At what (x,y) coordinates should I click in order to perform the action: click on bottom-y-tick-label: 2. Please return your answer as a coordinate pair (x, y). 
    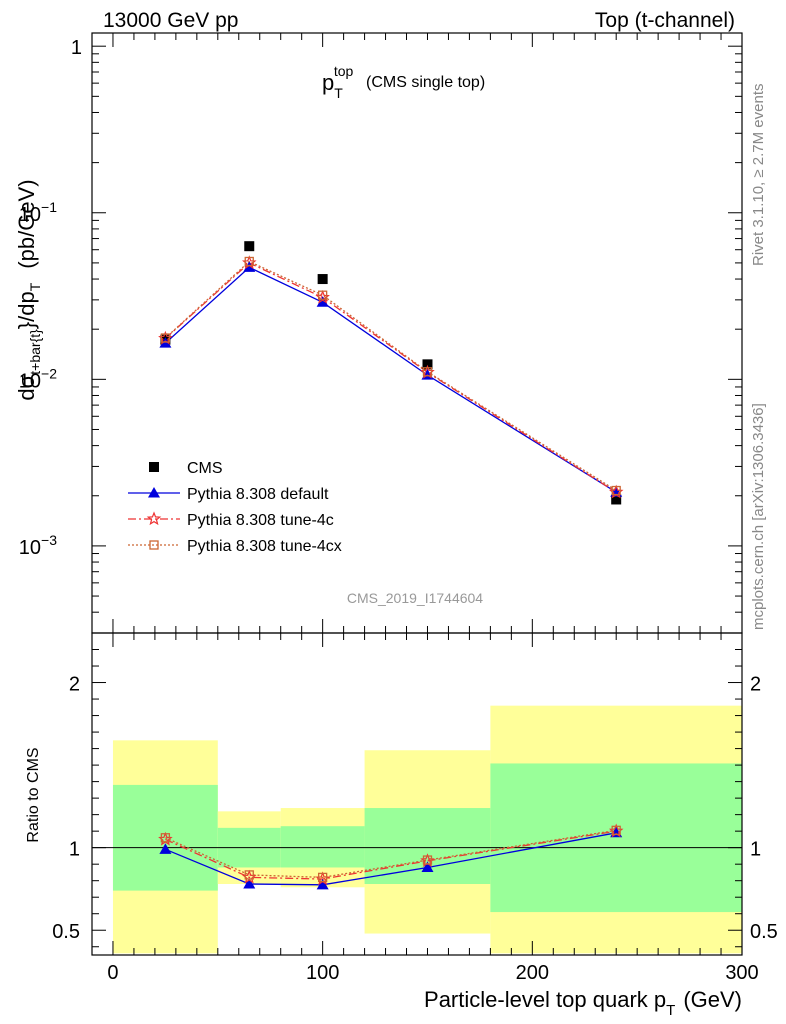
    Looking at the image, I should click on (74, 685).